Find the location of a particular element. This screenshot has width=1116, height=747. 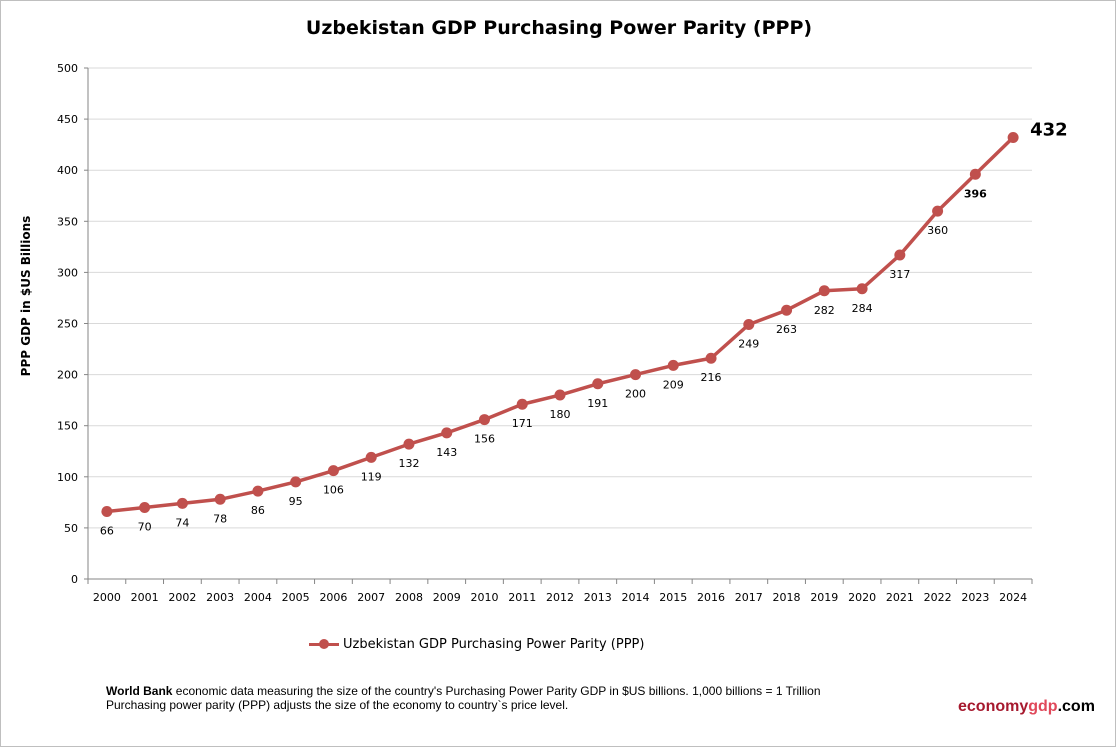

data-label: 132 is located at coordinates (408, 463).